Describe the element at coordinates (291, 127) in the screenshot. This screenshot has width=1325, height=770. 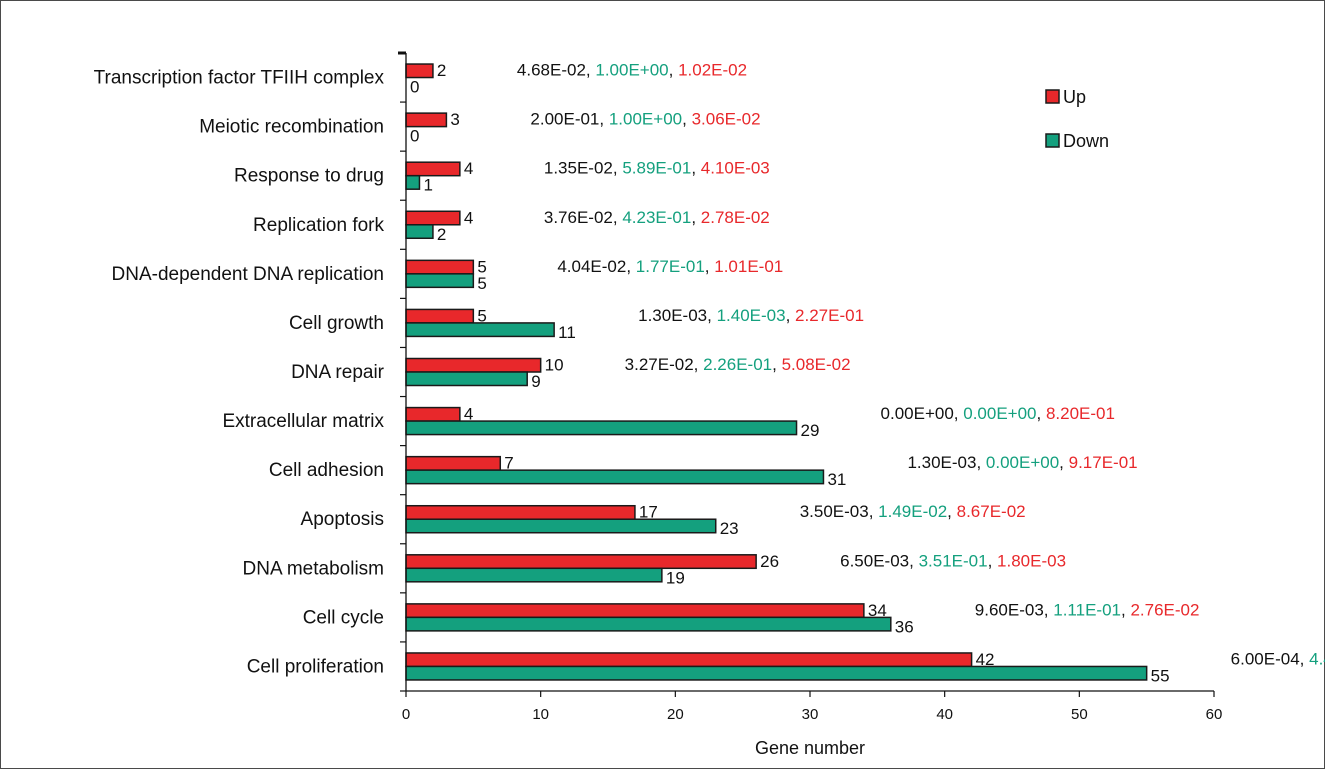
I see `category-label: Meiotic recombination` at that location.